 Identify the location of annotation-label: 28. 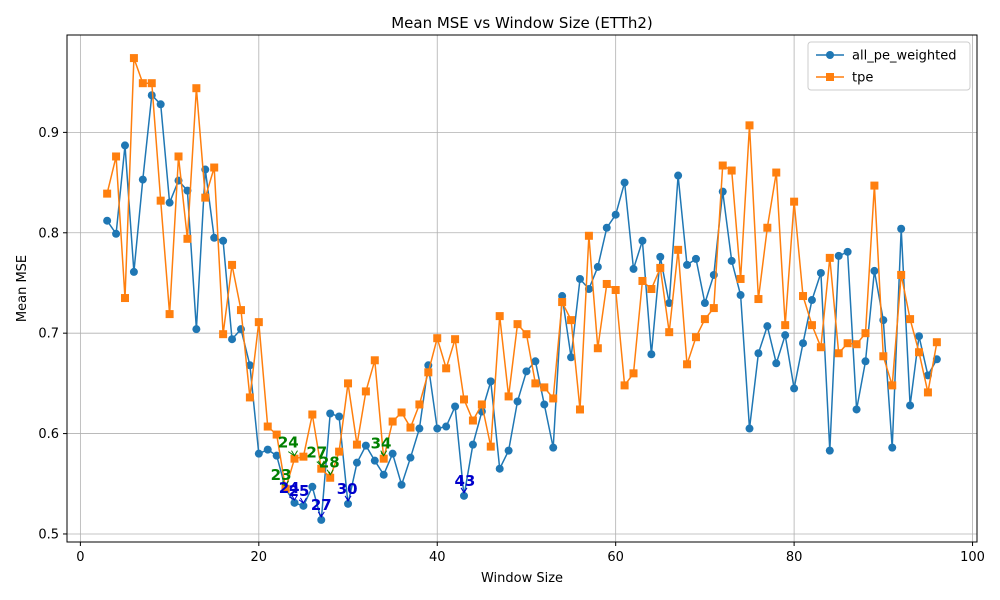
(329, 463).